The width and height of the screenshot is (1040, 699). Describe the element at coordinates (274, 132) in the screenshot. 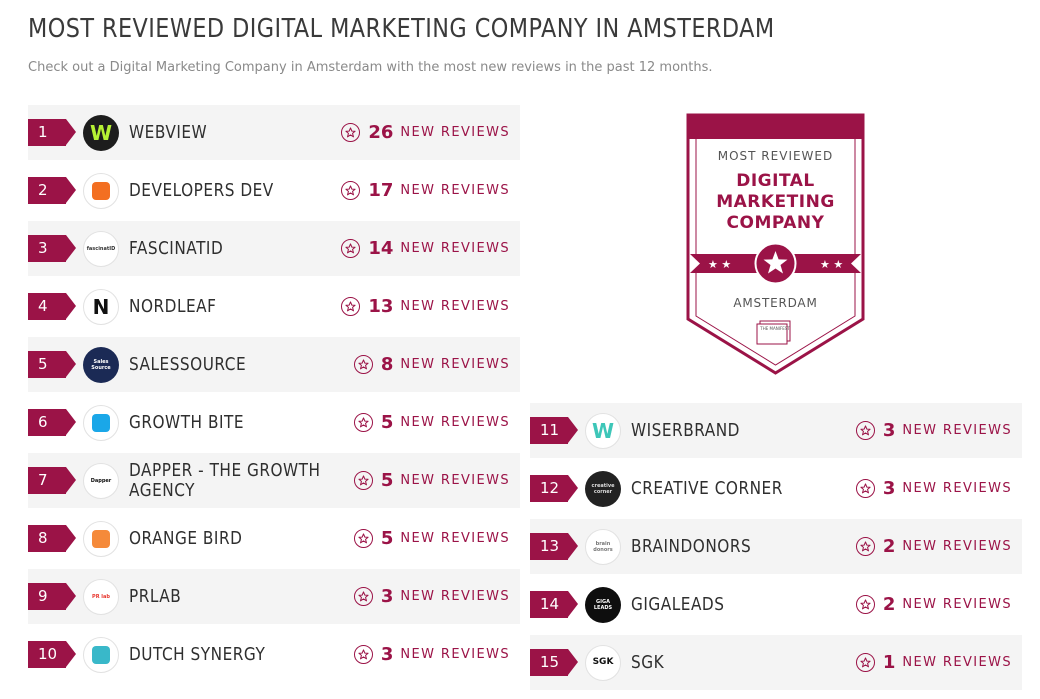

I see `company-row: 1 W WEBVIEW 26 NEW REVIEWS` at that location.